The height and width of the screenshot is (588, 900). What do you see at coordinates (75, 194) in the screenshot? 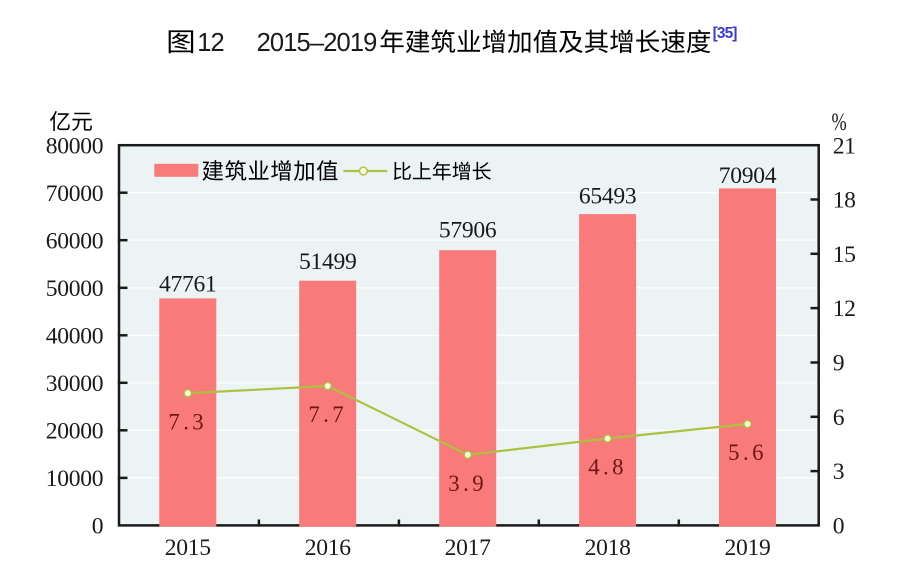
I see `svg-text: 70000` at bounding box center [75, 194].